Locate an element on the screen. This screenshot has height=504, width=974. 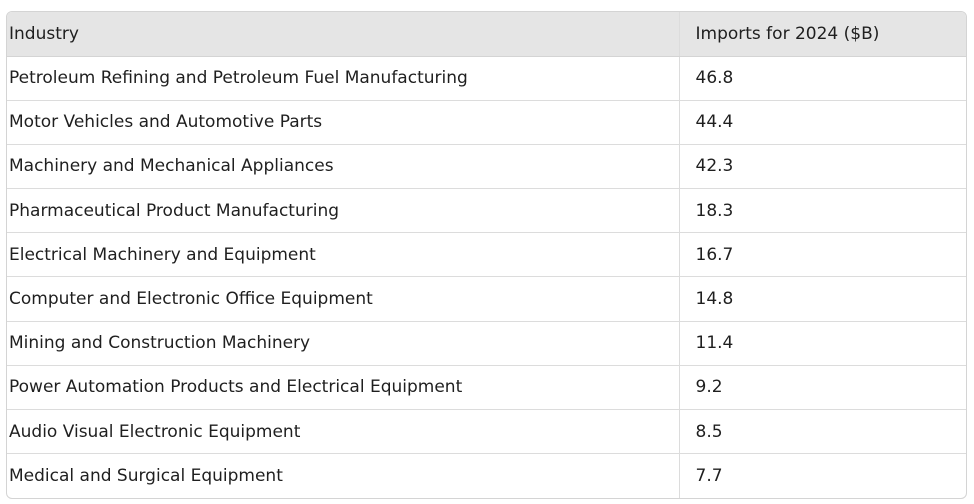
cell-industry: Audio Visual Electronic Equipment is located at coordinates (343, 432).